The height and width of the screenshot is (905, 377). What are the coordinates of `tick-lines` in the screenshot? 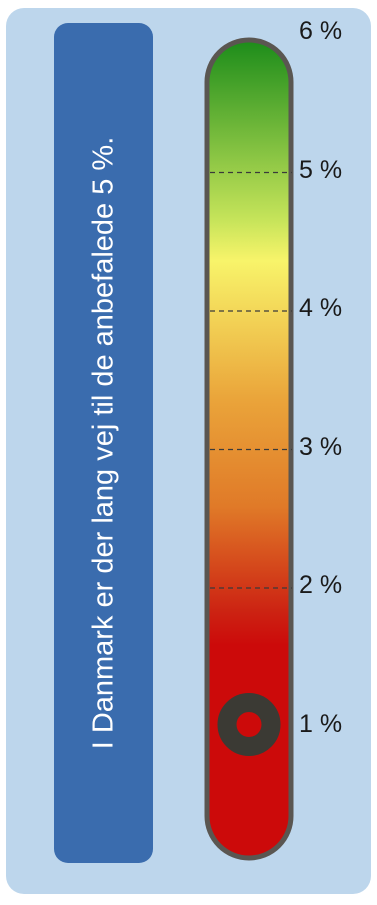 It's located at (251, 380).